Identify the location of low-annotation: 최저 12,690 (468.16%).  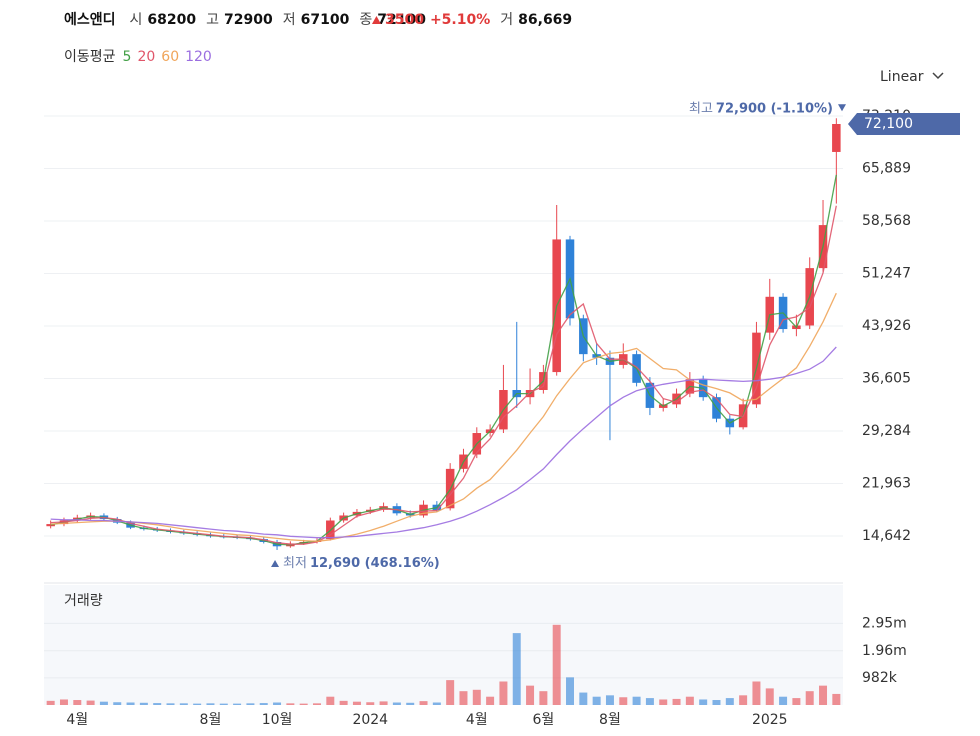
(361, 562).